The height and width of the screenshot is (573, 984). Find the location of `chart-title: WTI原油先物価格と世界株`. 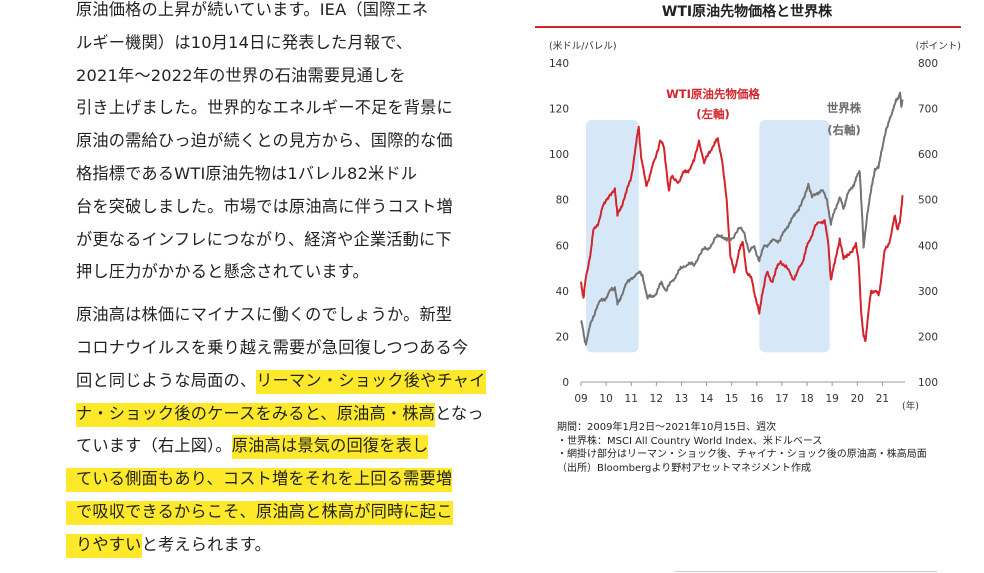

chart-title: WTI原油先物価格と世界株 is located at coordinates (747, 12).